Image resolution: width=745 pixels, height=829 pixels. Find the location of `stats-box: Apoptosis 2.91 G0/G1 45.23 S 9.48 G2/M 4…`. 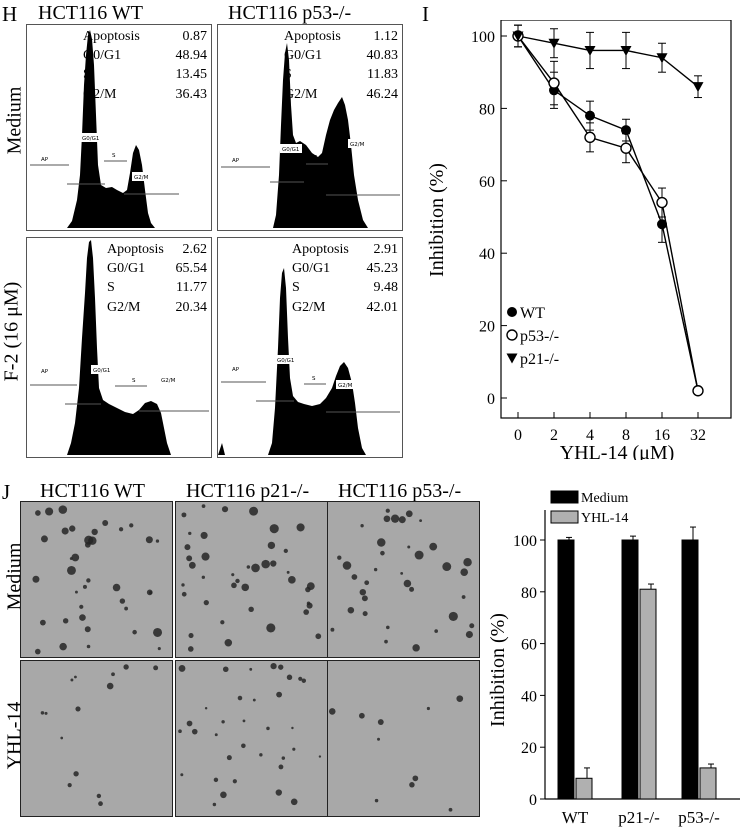

stats-box: Apoptosis 2.91 G0/G1 45.23 S 9.48 G2/M 4… is located at coordinates (345, 280).